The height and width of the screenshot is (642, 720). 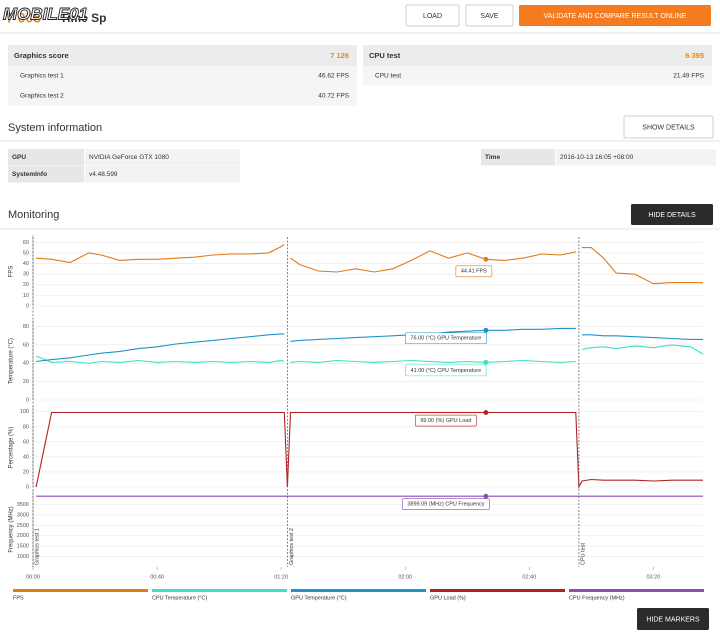 I want to click on score-label: CPU test, so click(x=385, y=55).